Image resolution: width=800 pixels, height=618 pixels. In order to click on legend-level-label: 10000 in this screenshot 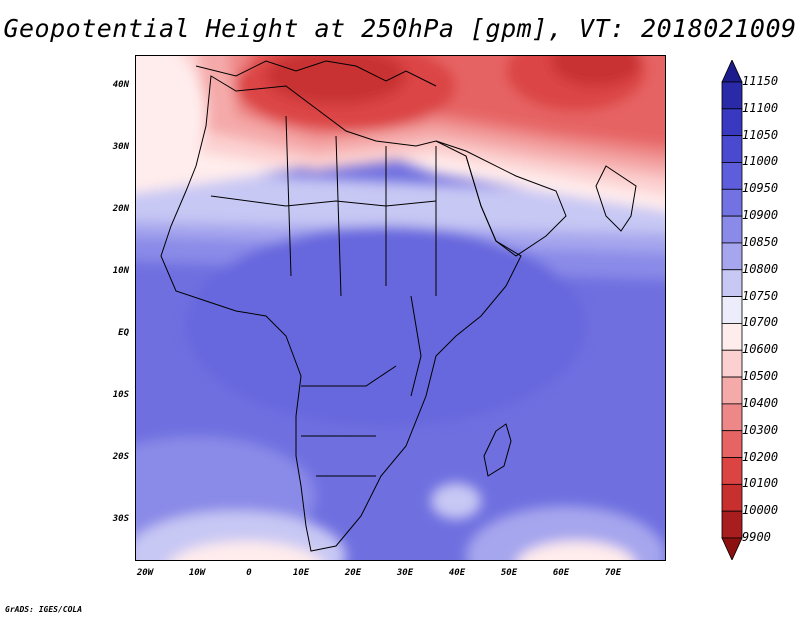, I will do `click(760, 510)`.